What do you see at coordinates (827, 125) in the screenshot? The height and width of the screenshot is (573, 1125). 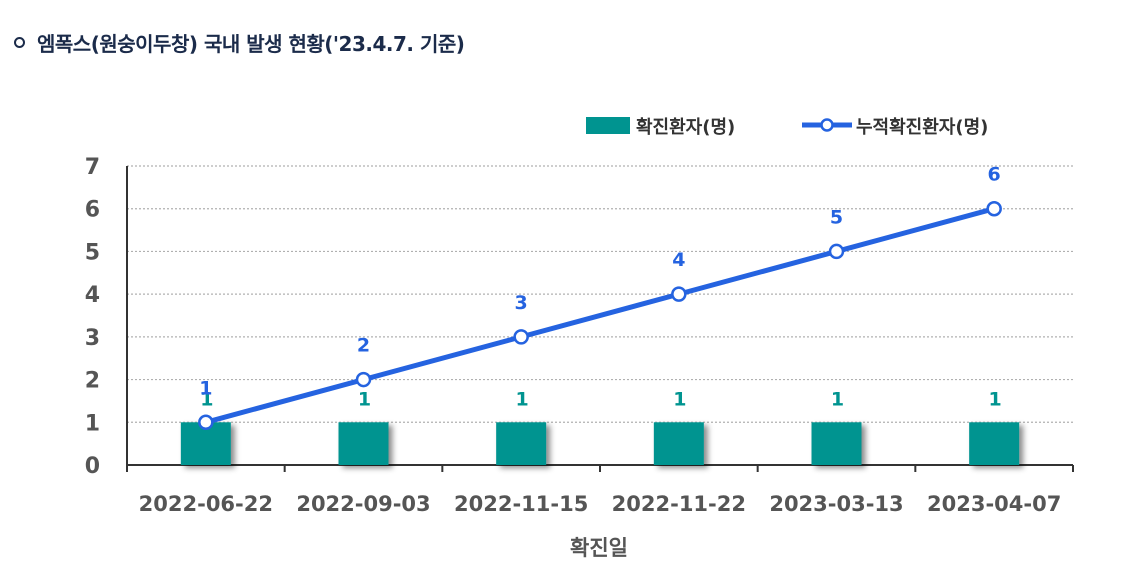 I see `legend-line-marker` at bounding box center [827, 125].